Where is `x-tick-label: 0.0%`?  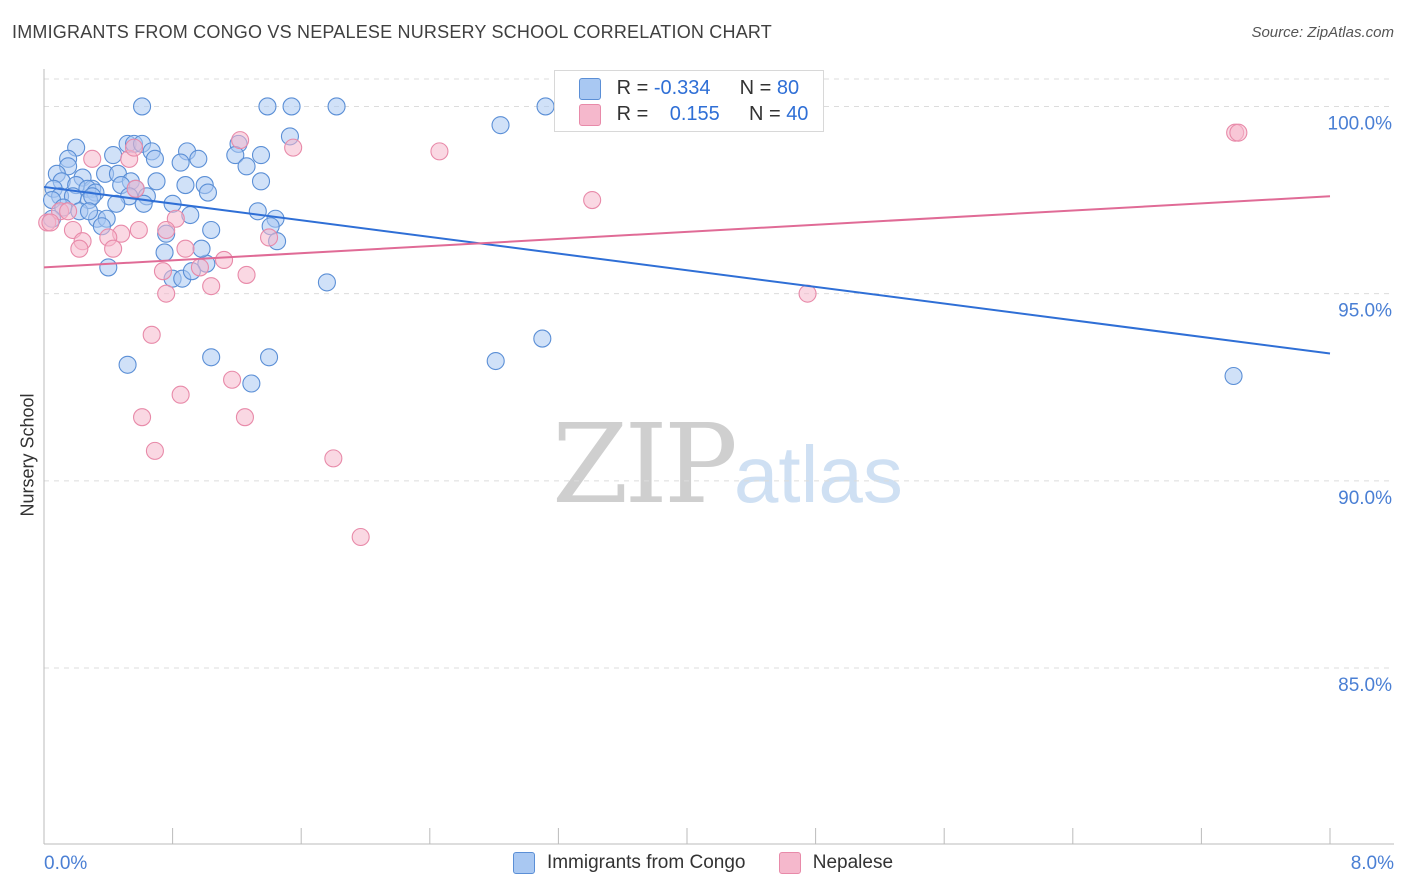 x-tick-label: 0.0% is located at coordinates (65, 863).